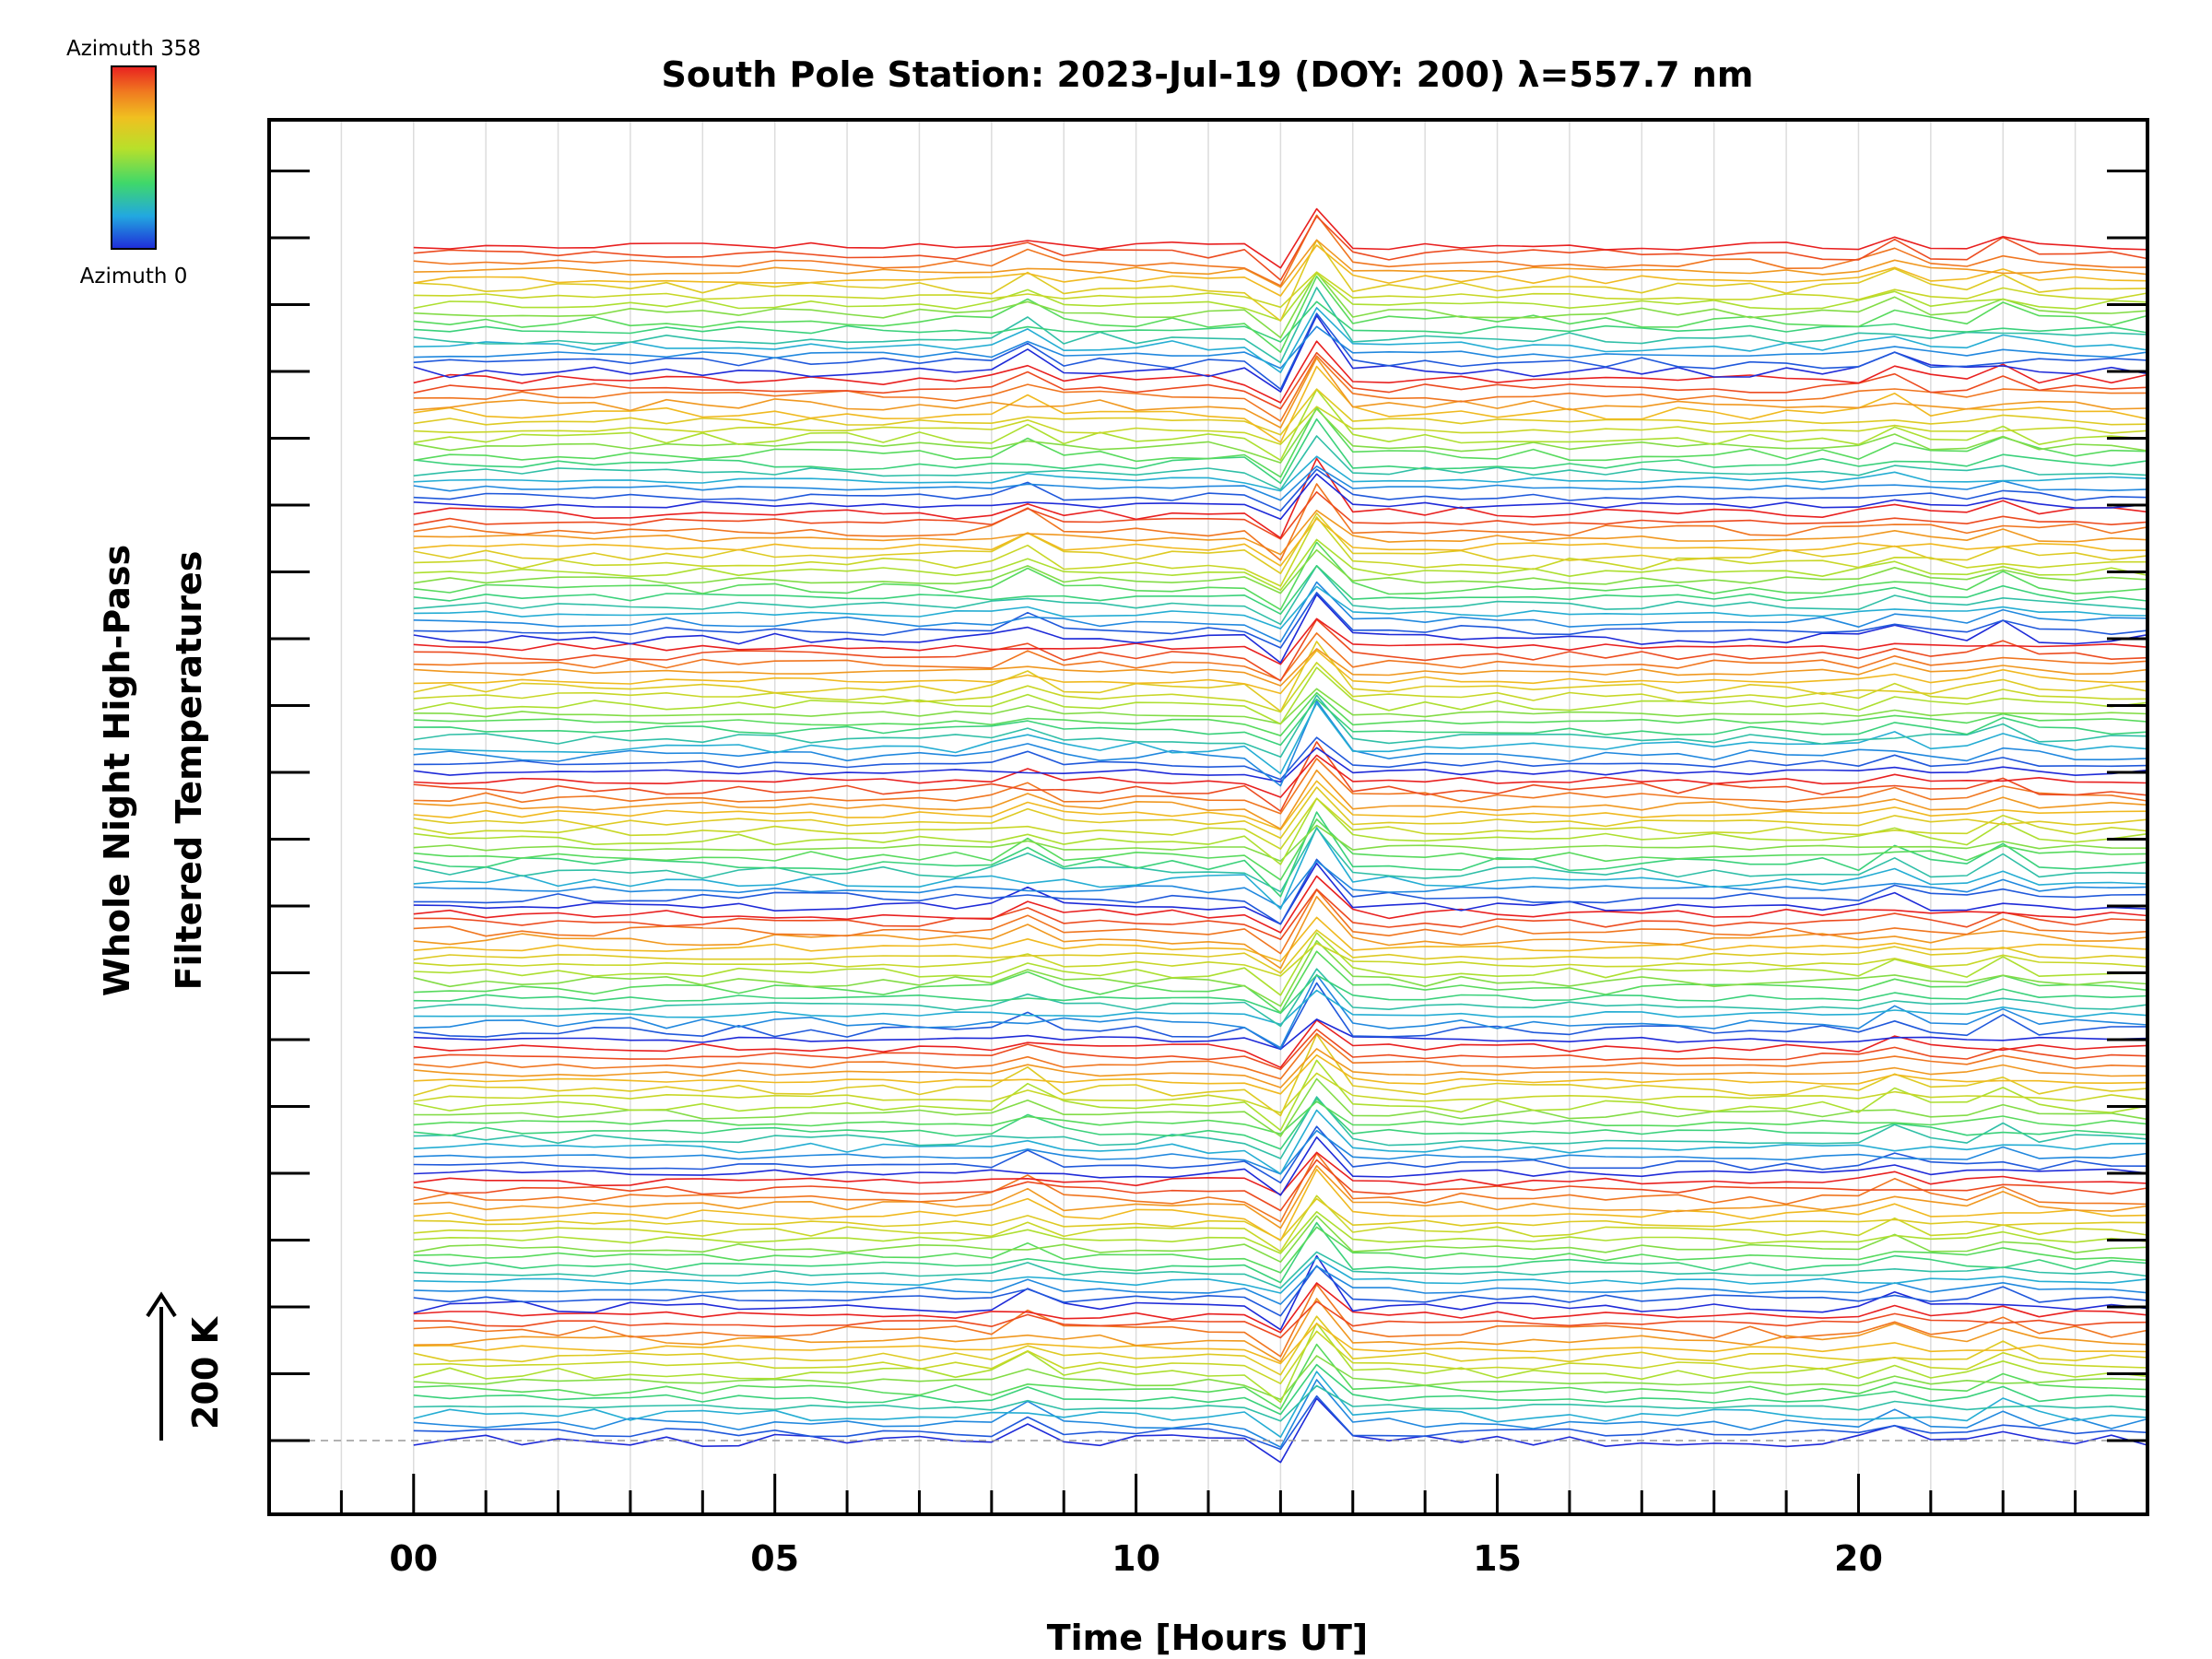 Image resolution: width=2212 pixels, height=1659 pixels. What do you see at coordinates (205, 1372) in the screenshot?
I see `scale-label: 200 K` at bounding box center [205, 1372].